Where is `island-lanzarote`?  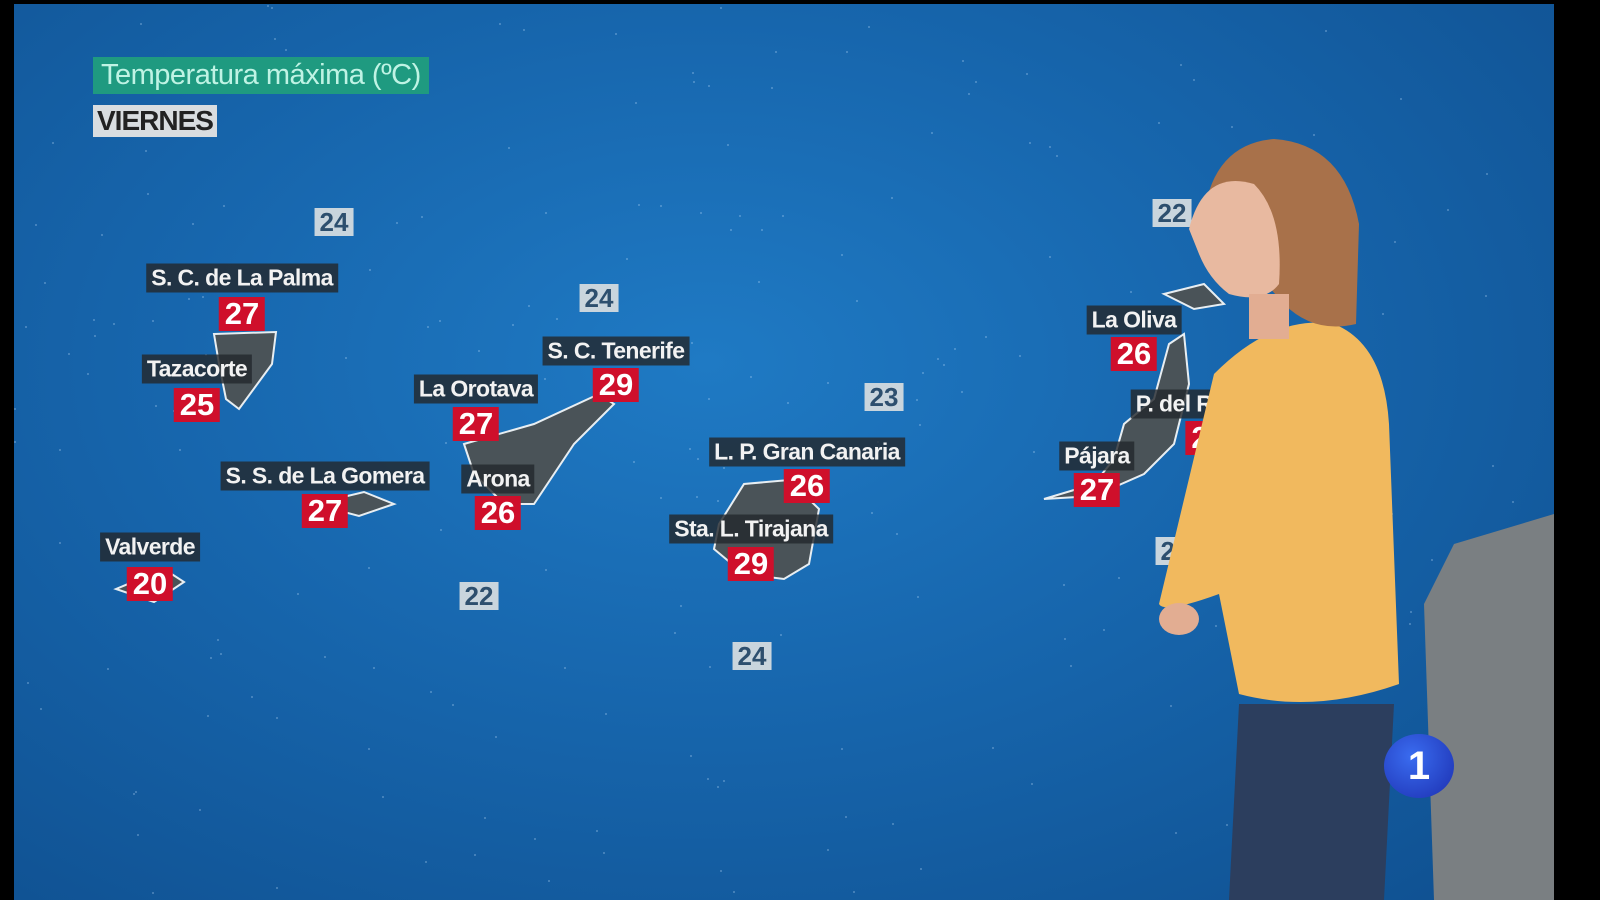 island-lanzarote is located at coordinates (1194, 296).